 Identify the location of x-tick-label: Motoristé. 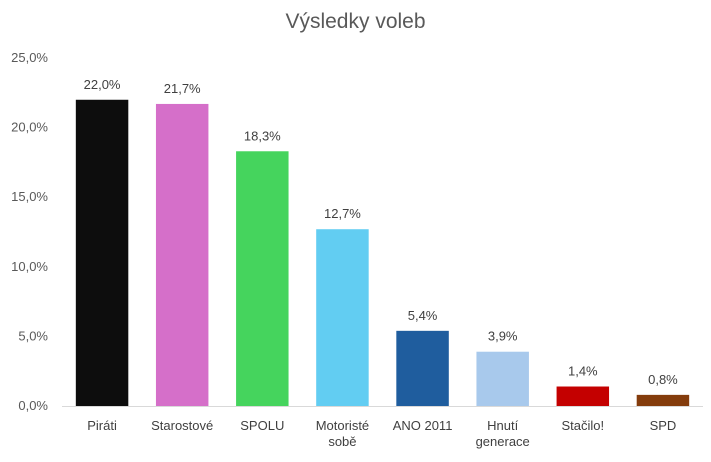
(342, 425).